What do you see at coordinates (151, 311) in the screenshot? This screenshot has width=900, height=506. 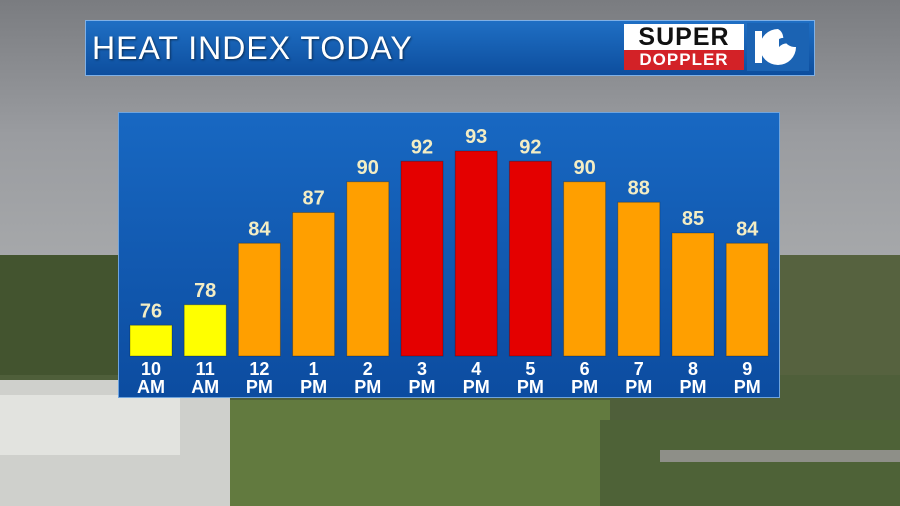 I see `value-label-0: 76` at bounding box center [151, 311].